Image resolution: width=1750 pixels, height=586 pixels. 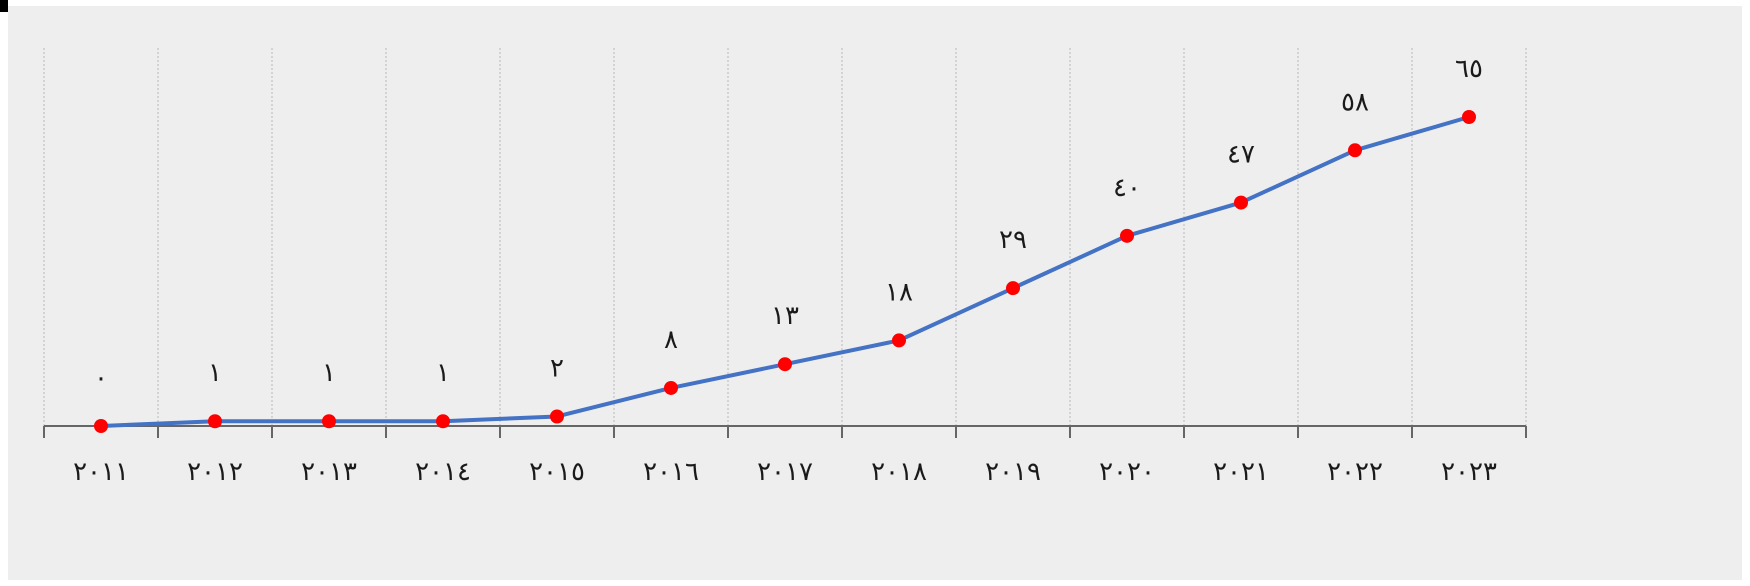 What do you see at coordinates (329, 472) in the screenshot?
I see `x-tick-label: ٢٠١٣` at bounding box center [329, 472].